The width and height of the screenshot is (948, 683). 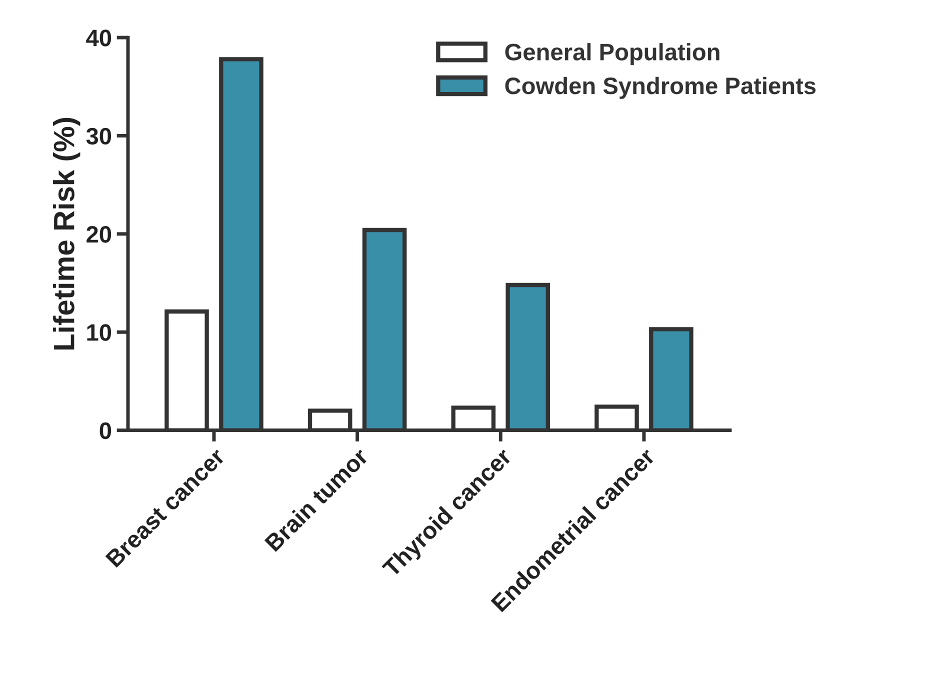 I want to click on legend-label: General Population, so click(x=612, y=54).